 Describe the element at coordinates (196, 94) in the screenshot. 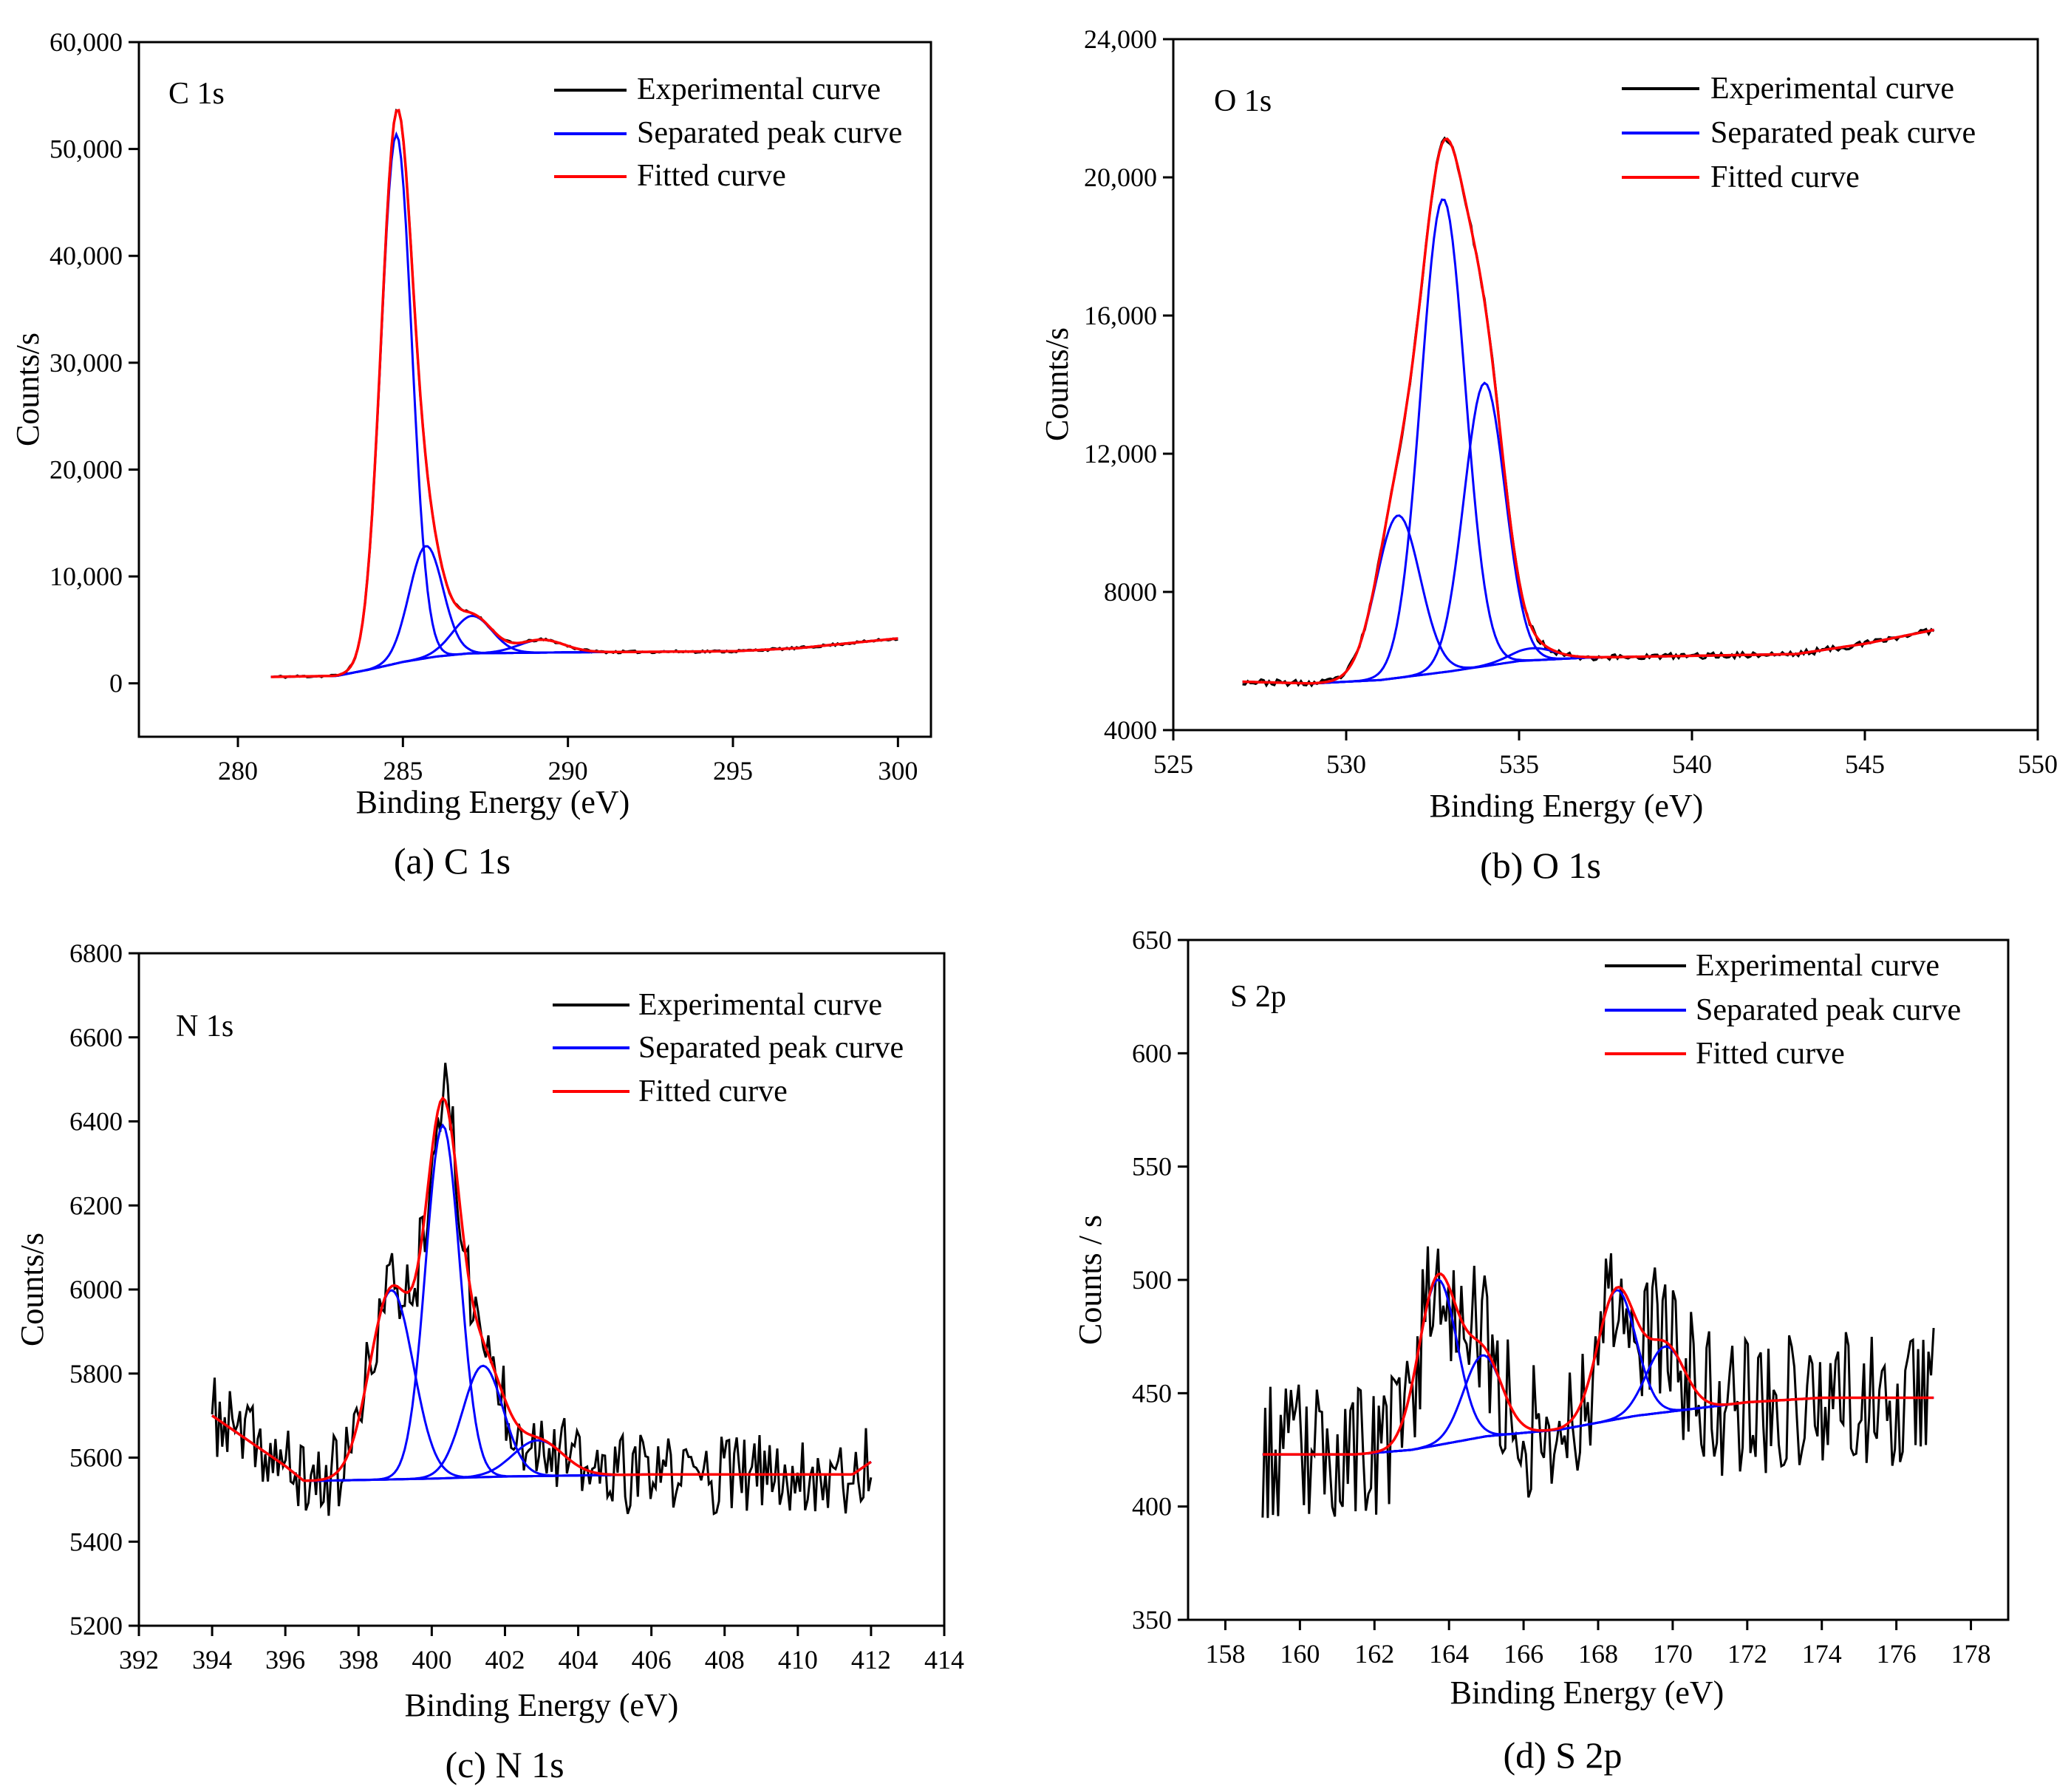

I see `panel-tag: C 1s` at that location.